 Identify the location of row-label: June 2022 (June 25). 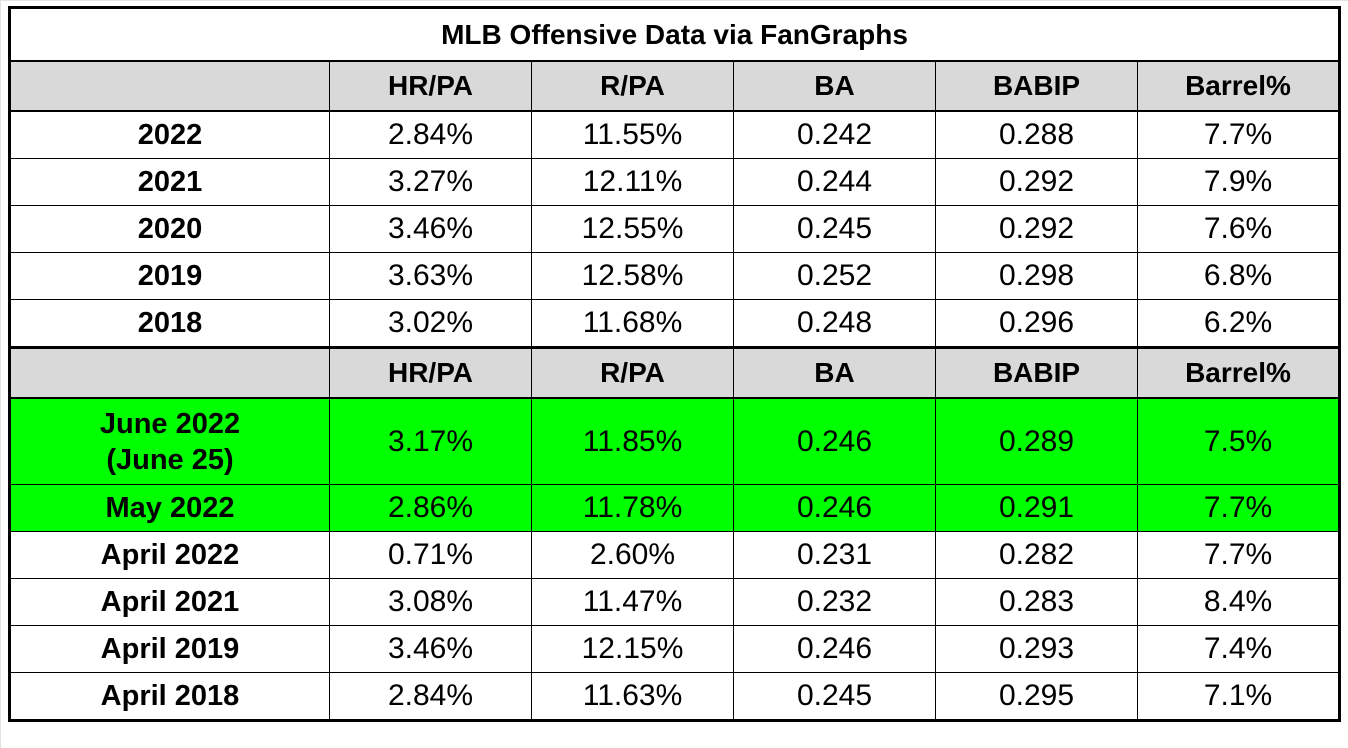
(169, 441).